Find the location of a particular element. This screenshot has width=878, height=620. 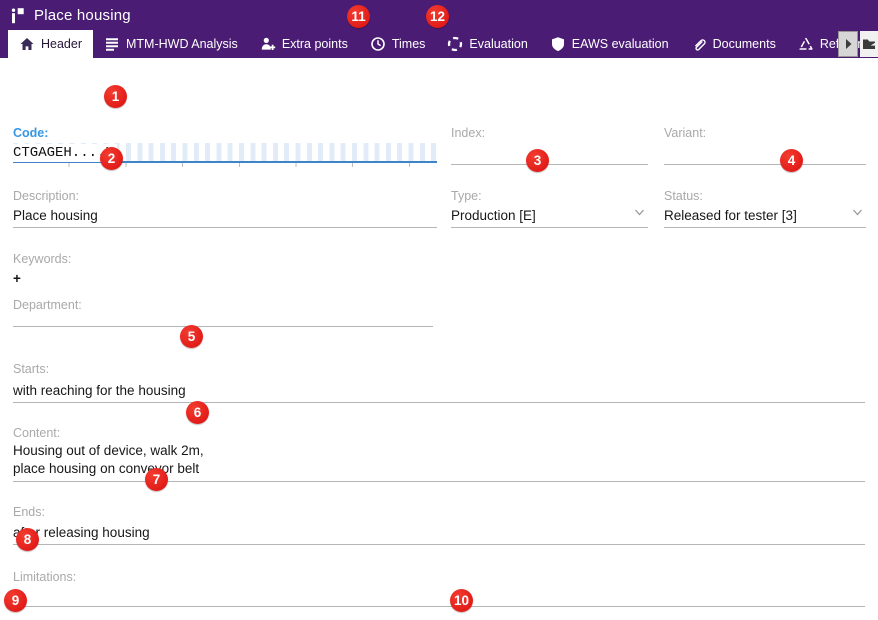

list-icon is located at coordinates (112, 44).